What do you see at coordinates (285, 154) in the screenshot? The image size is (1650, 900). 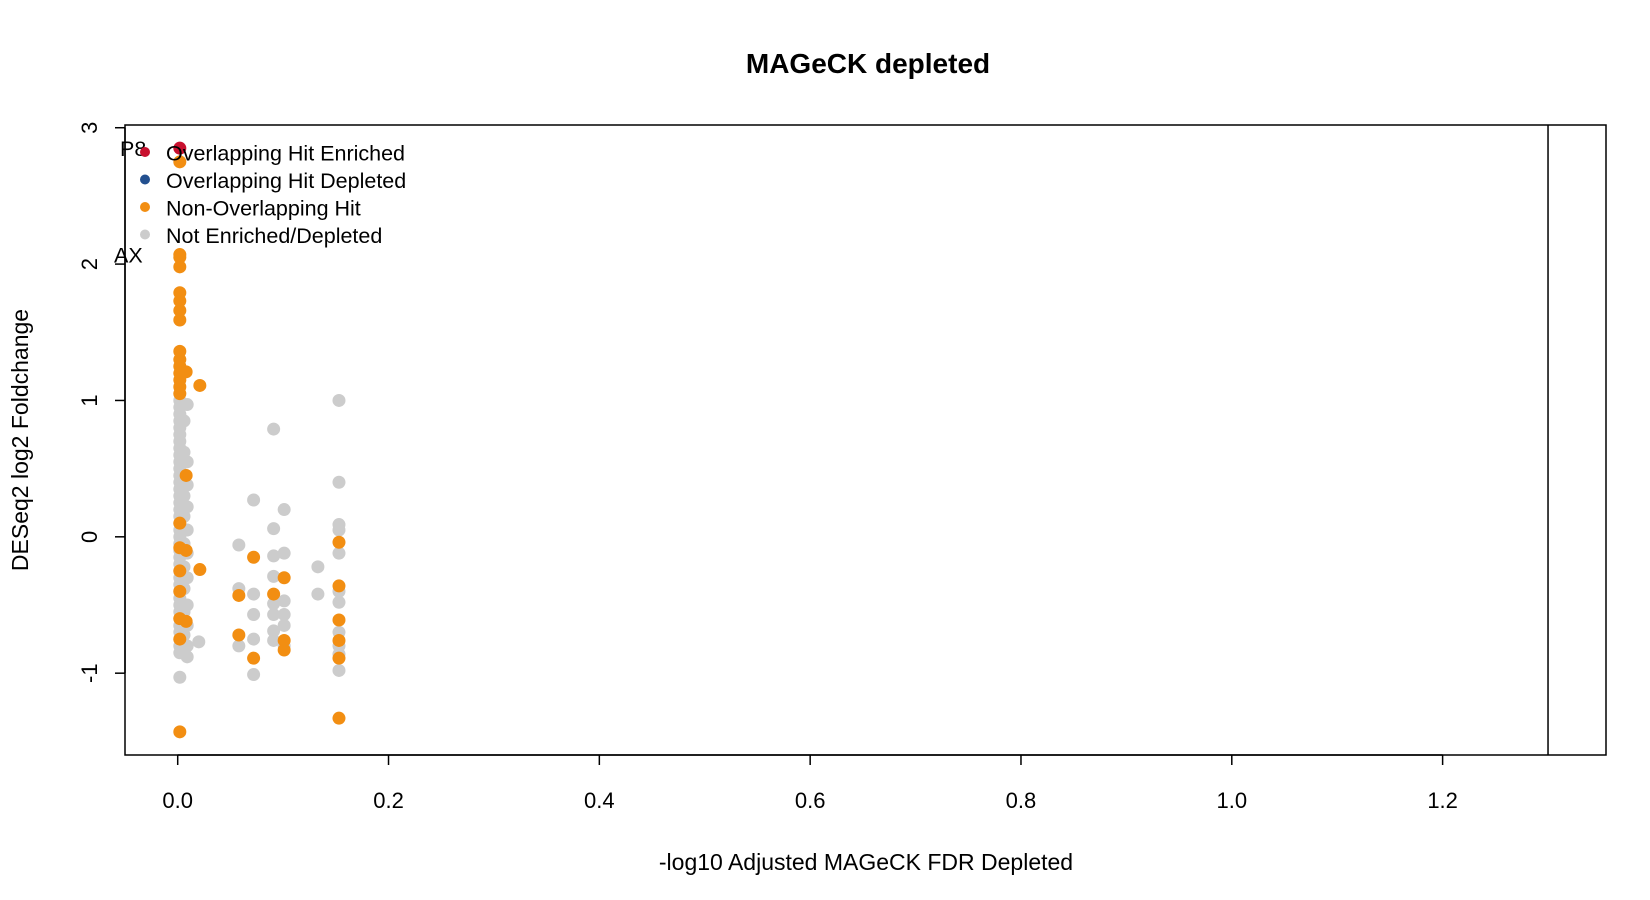 I see `legend-label: Overlapping Hit Enriched` at bounding box center [285, 154].